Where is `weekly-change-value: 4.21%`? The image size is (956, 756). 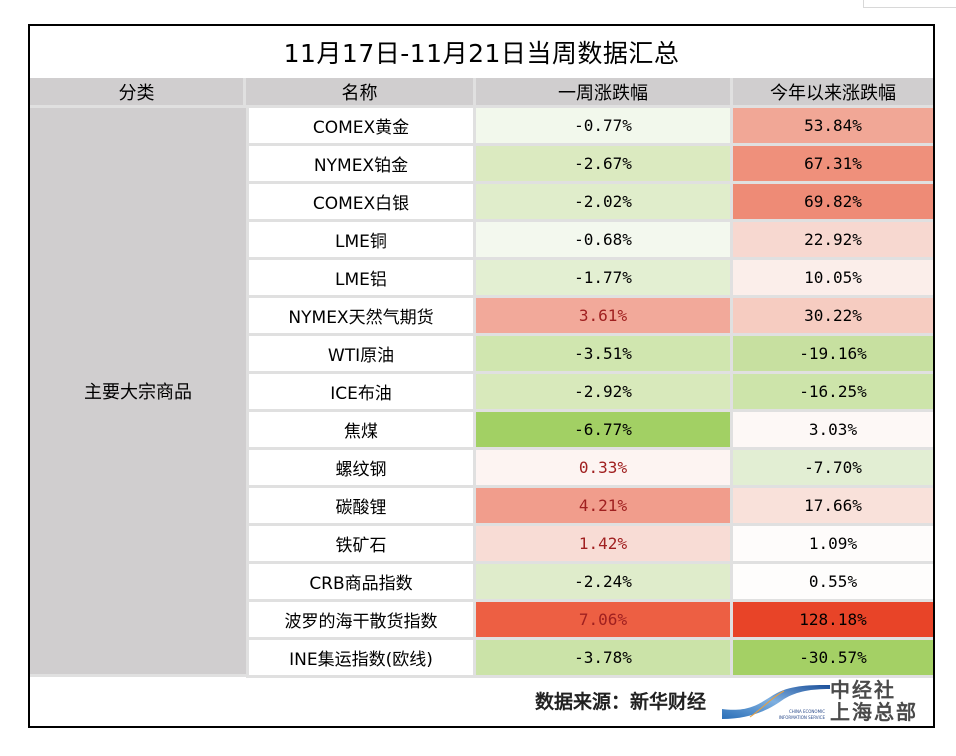
weekly-change-value: 4.21% is located at coordinates (604, 505).